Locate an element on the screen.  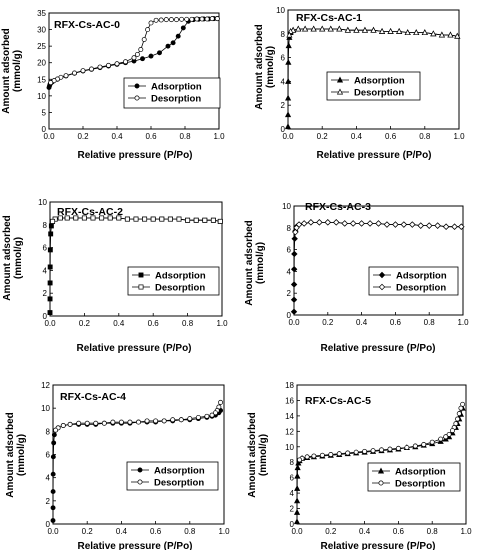
y-axis-label-line2: (mmol/g) is located at coordinates (18, 258).